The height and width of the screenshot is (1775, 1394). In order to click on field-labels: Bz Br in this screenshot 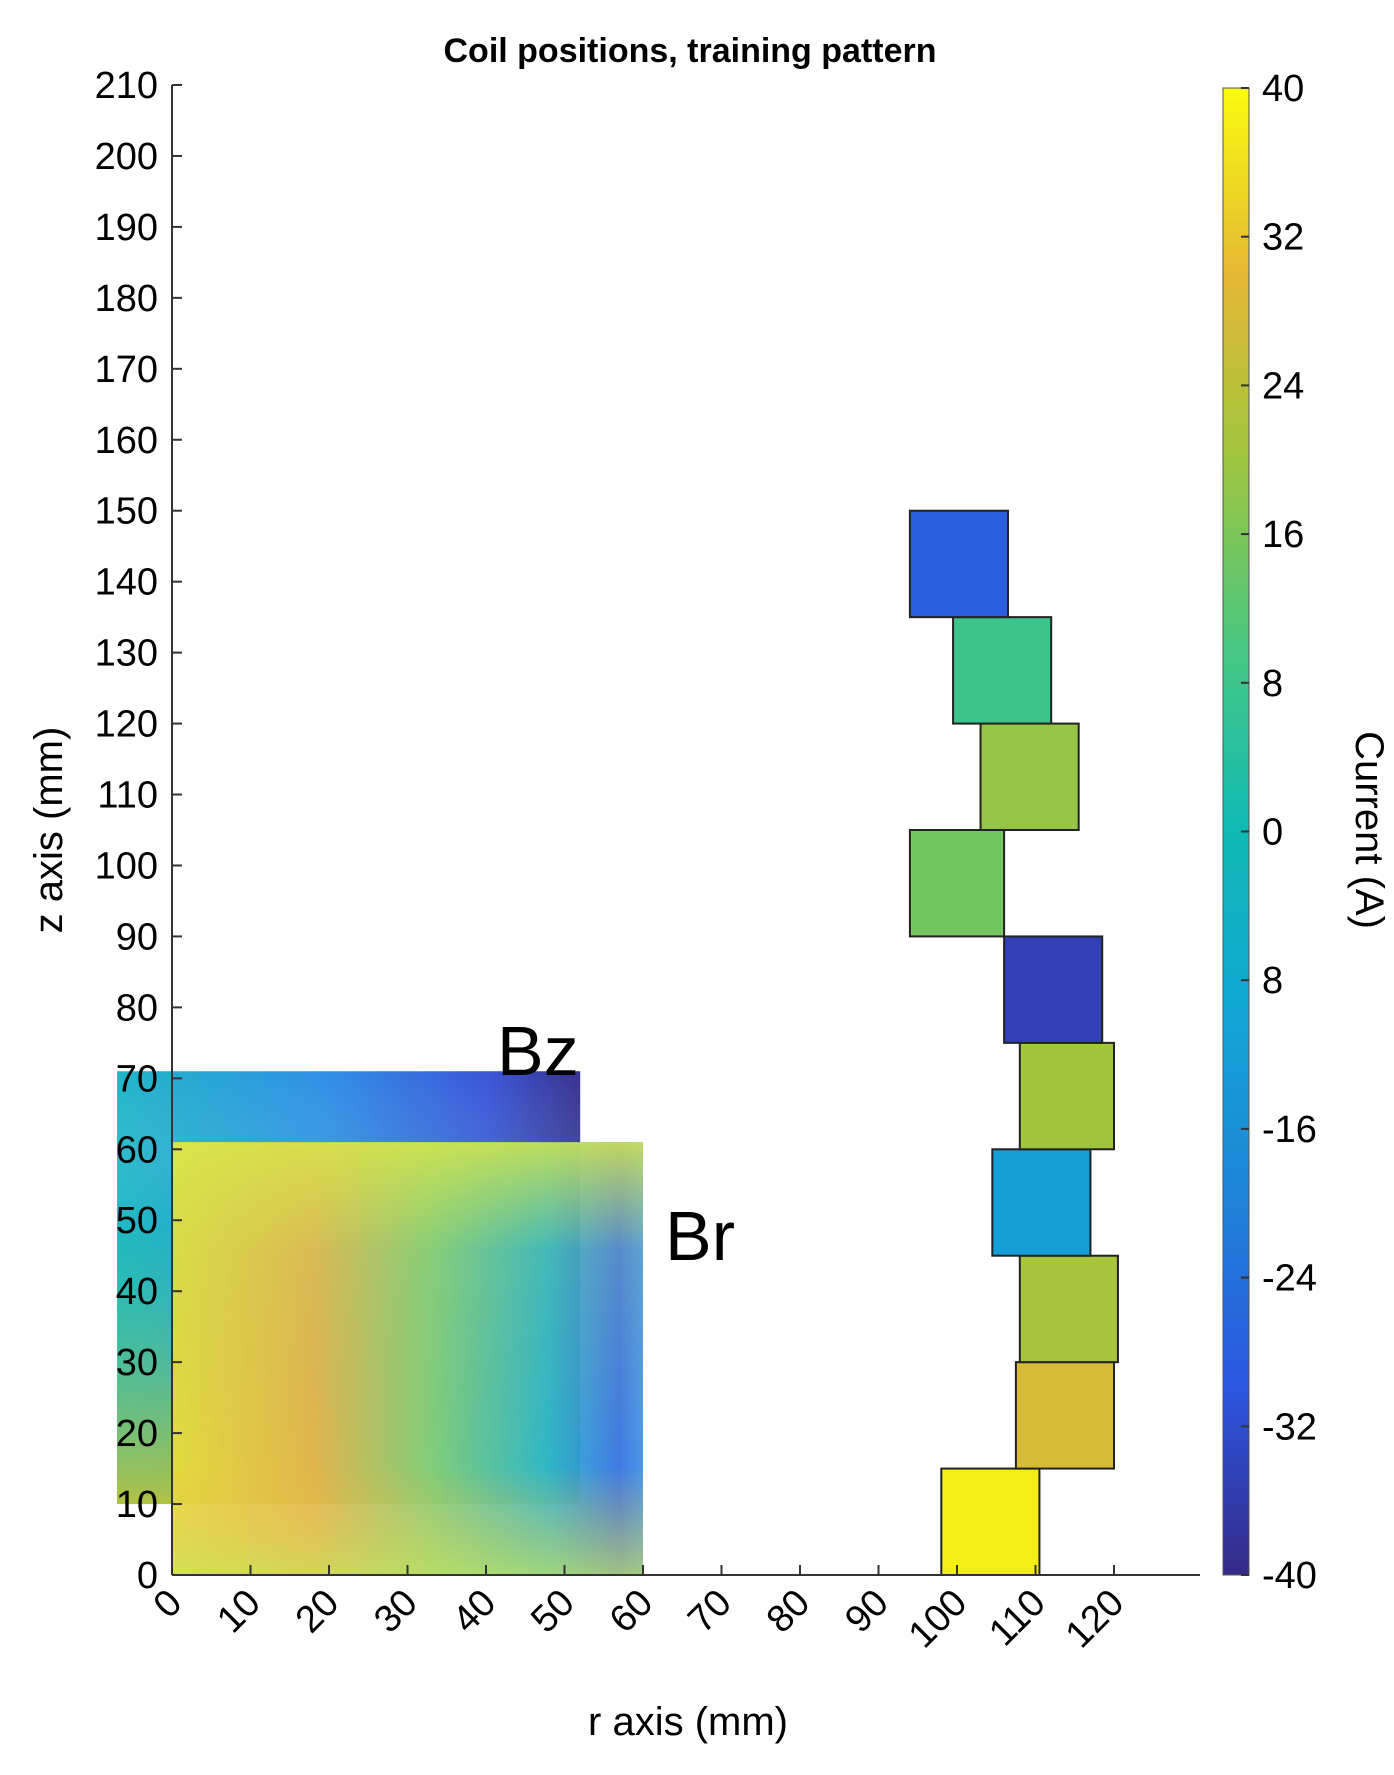, I will do `click(616, 1143)`.